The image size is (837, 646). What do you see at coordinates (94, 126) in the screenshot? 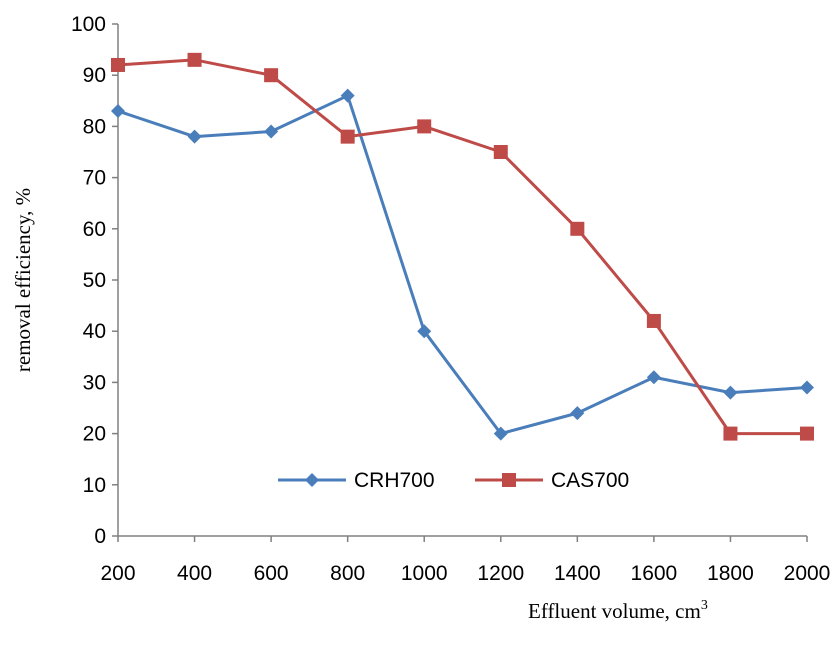
I see `y-tick-label: 80` at bounding box center [94, 126].